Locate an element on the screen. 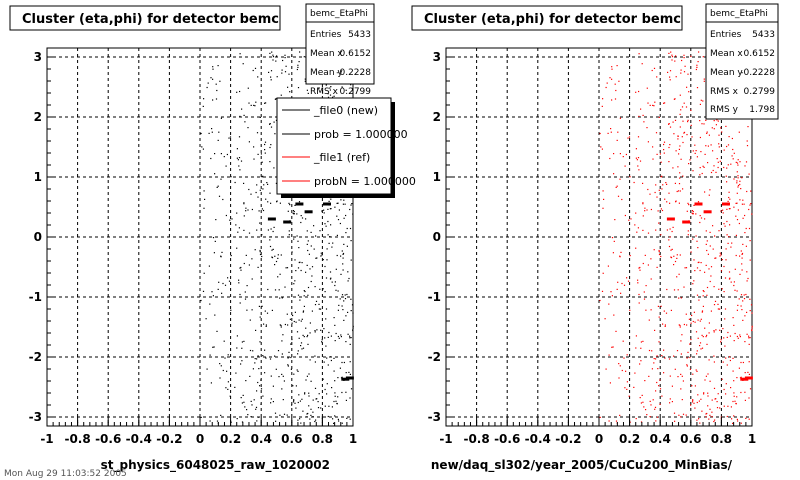 This screenshot has width=800, height=480. y-tick-label: -2 is located at coordinates (434, 357).